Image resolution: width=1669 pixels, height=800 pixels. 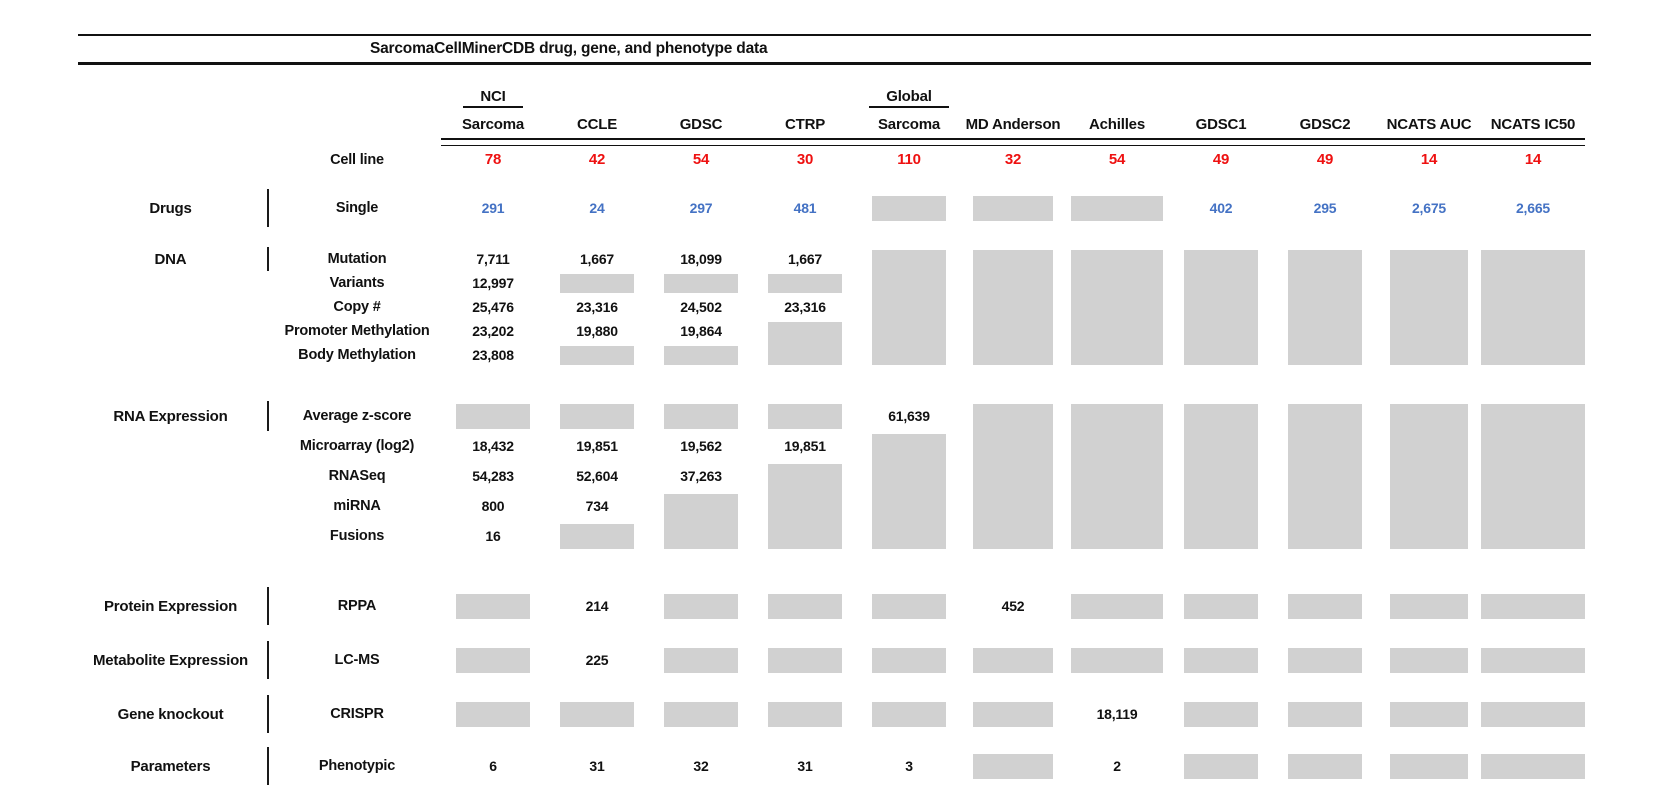 I want to click on value-cell: 54,283, so click(x=493, y=476).